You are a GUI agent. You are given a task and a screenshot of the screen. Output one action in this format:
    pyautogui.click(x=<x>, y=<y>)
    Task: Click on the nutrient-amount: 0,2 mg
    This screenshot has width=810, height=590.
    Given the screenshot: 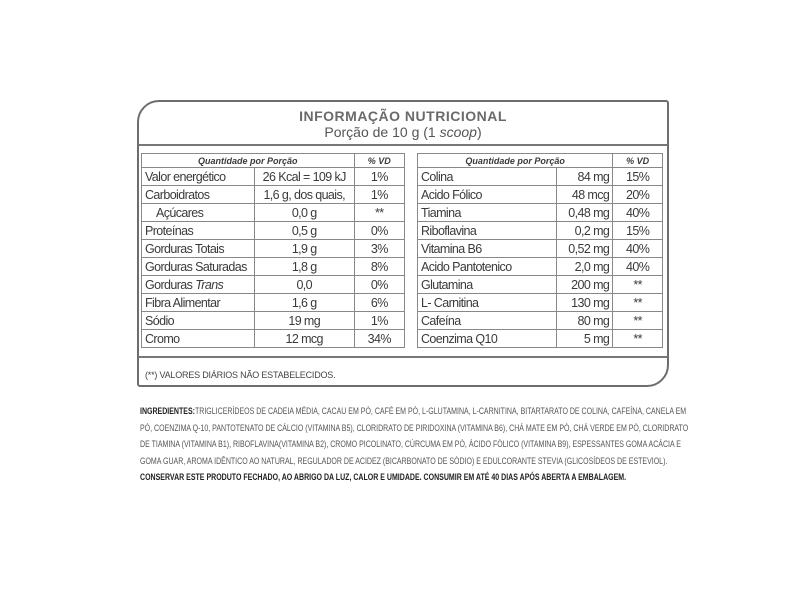 What is the action you would take?
    pyautogui.click(x=585, y=230)
    